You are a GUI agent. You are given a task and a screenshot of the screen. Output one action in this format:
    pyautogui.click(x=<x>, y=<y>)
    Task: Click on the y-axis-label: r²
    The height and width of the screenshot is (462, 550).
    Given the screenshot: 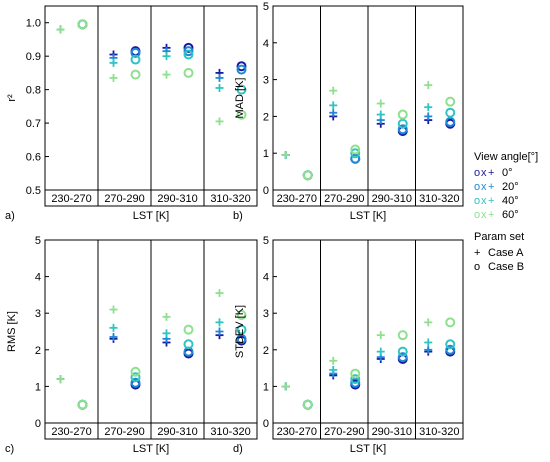 What is the action you would take?
    pyautogui.click(x=12, y=98)
    